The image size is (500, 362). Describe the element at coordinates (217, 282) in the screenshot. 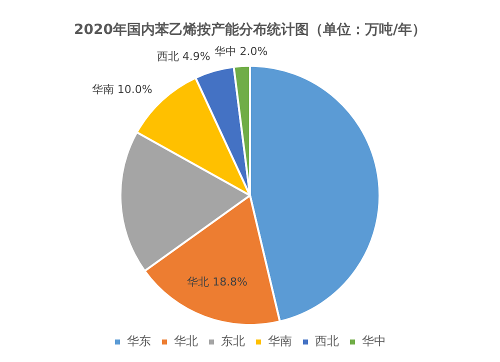

I see `category-label: 华北 18.8%` at that location.